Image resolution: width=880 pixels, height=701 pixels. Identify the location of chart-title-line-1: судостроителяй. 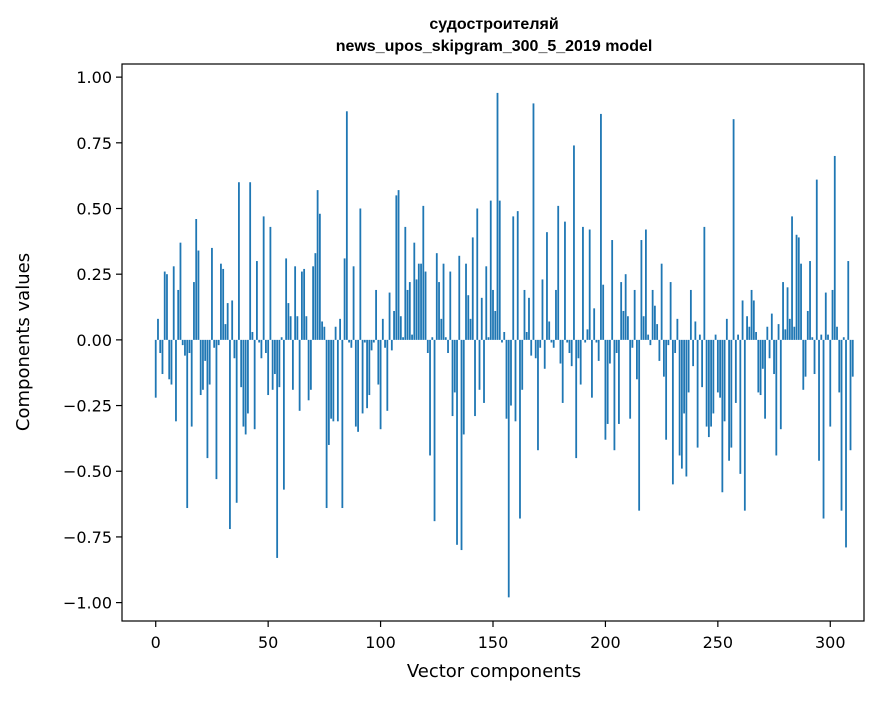
(493, 24).